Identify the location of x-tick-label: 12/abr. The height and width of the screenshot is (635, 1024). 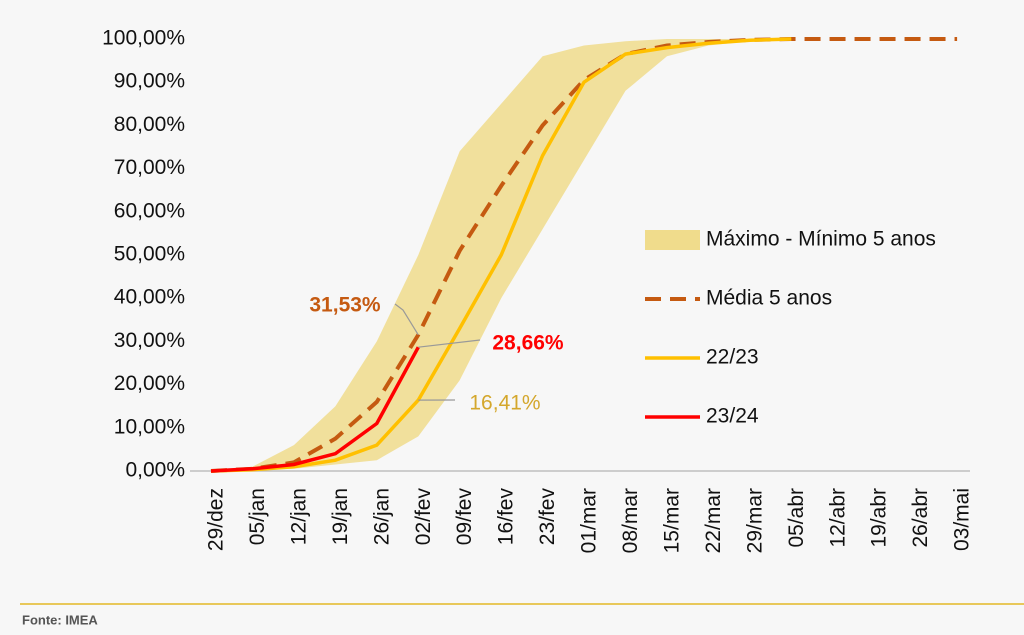
(837, 518).